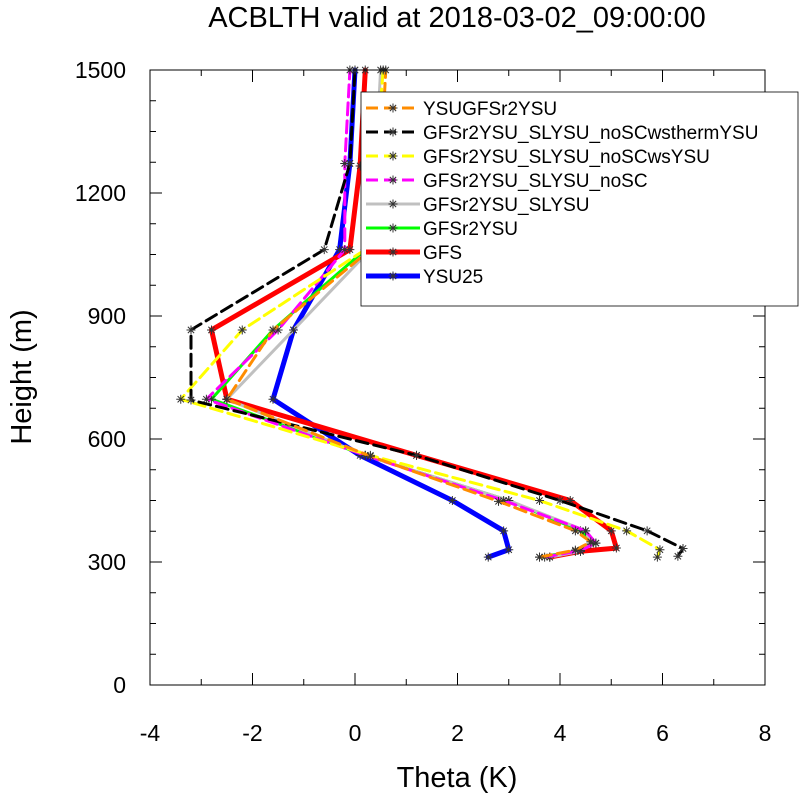 The width and height of the screenshot is (800, 797). I want to click on legend-label-gfsr2ysu: GFSr2YSU, so click(470, 229).